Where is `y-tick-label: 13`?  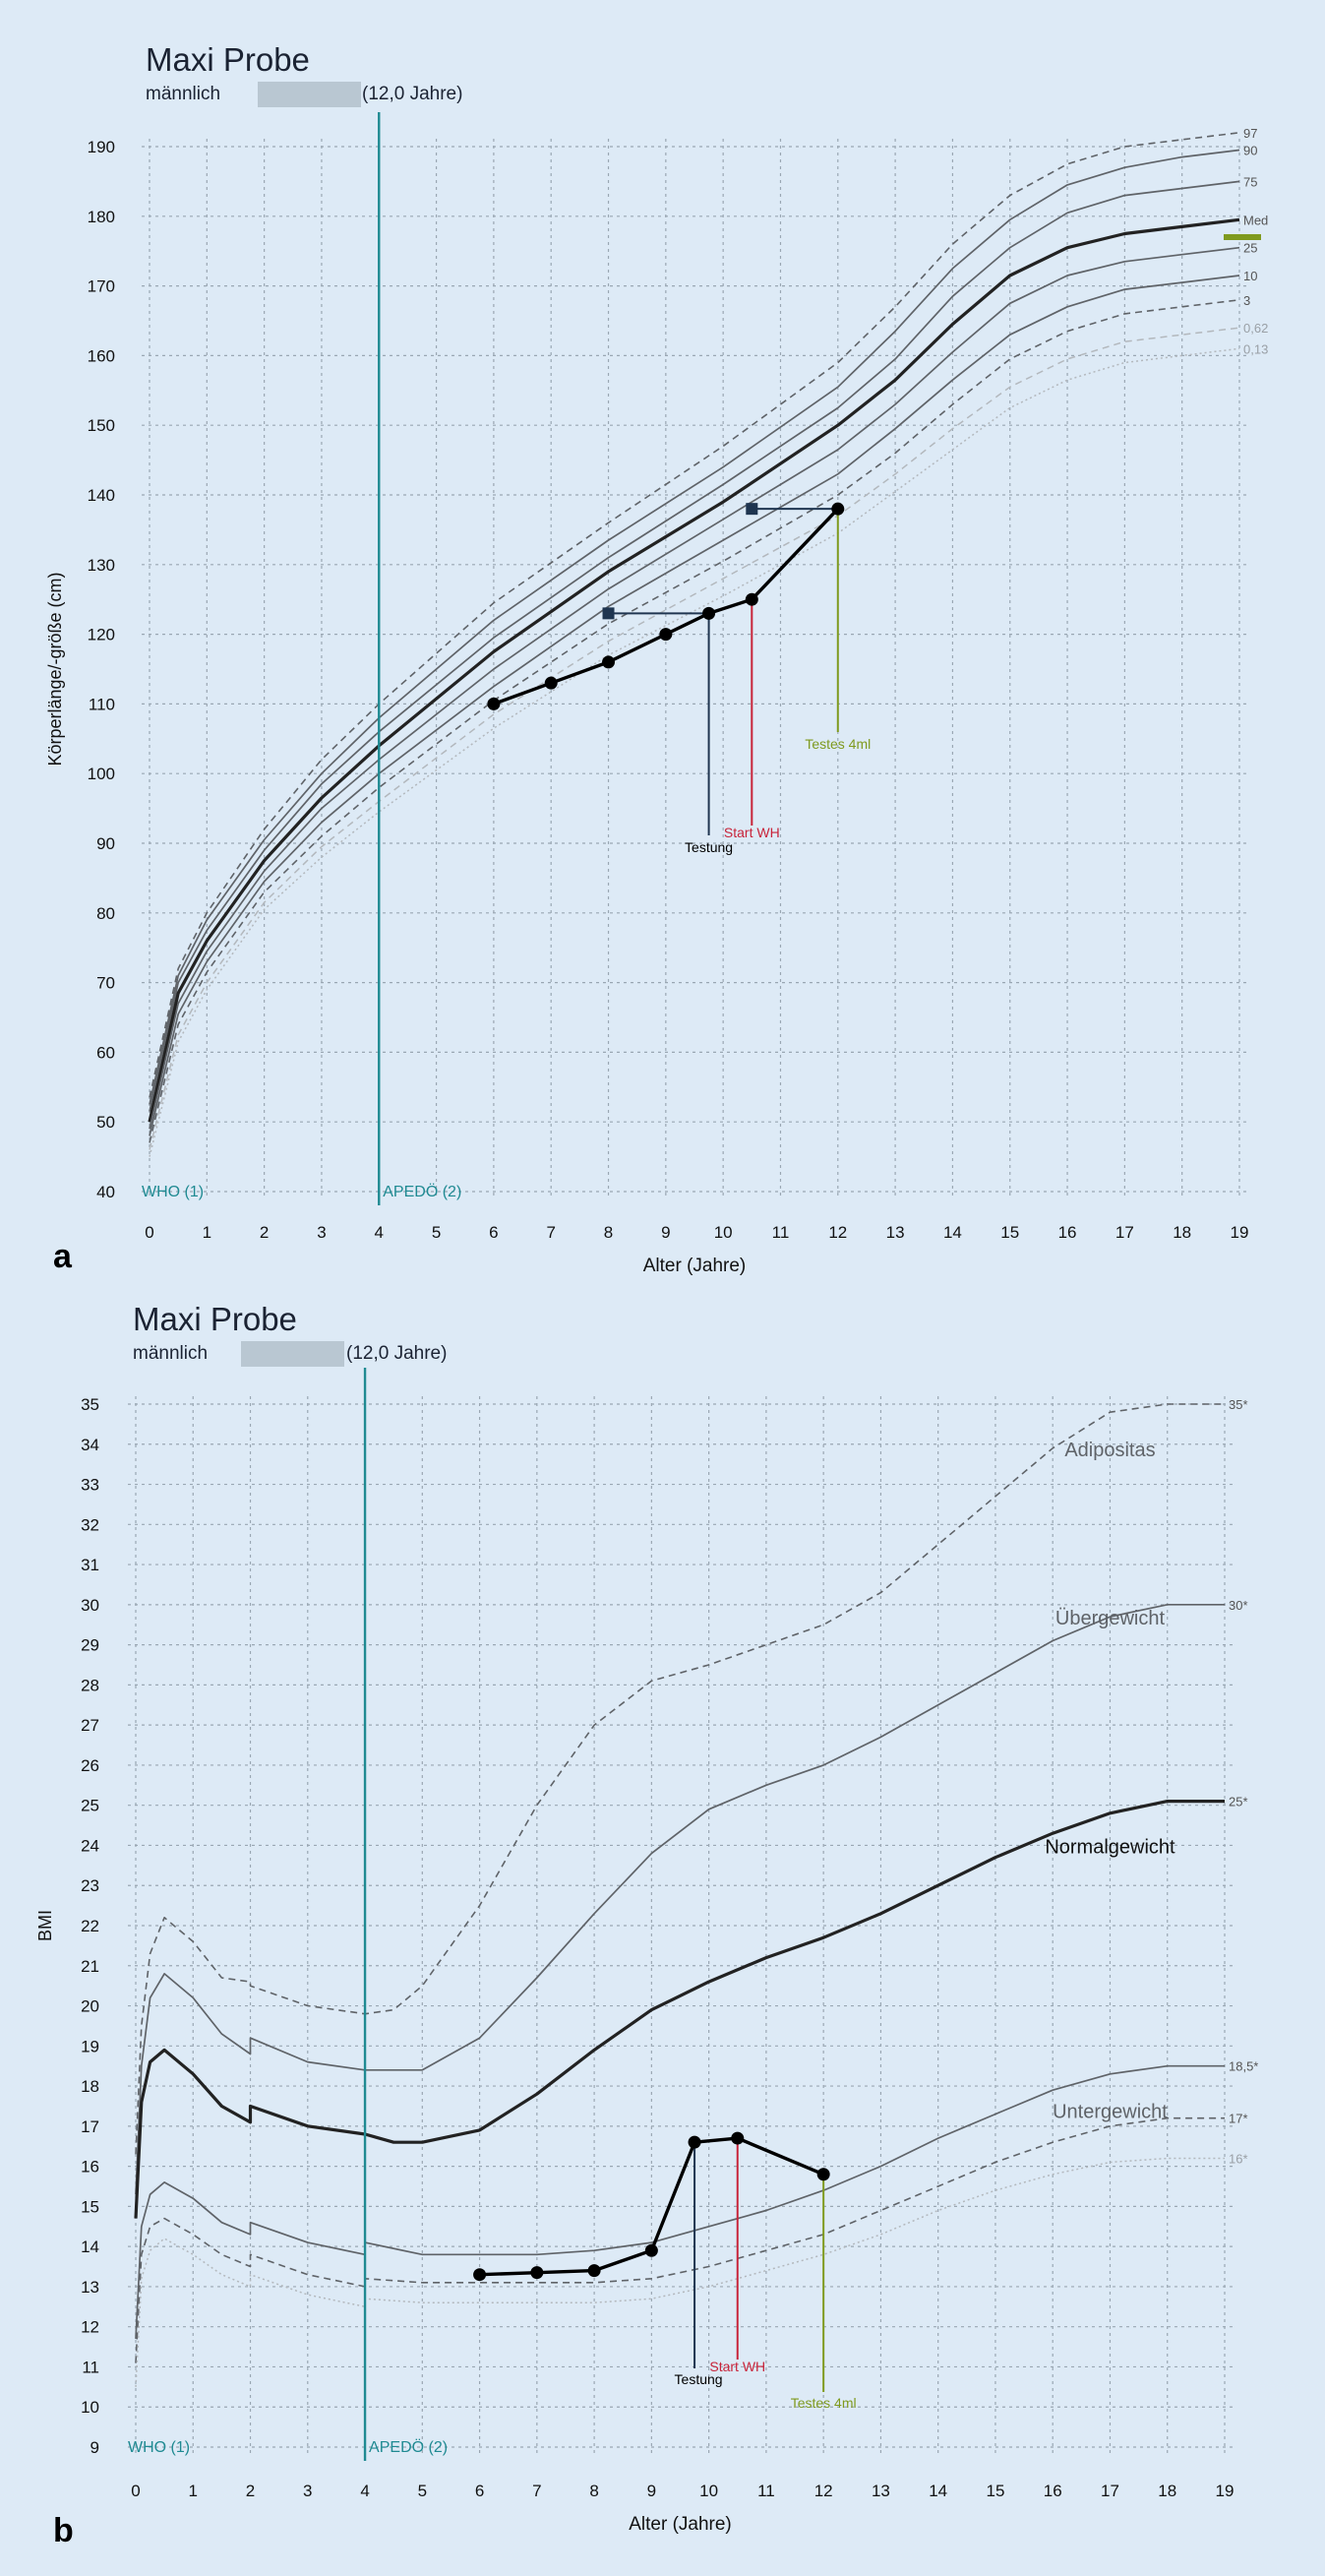
y-tick-label: 13 is located at coordinates (90, 2287).